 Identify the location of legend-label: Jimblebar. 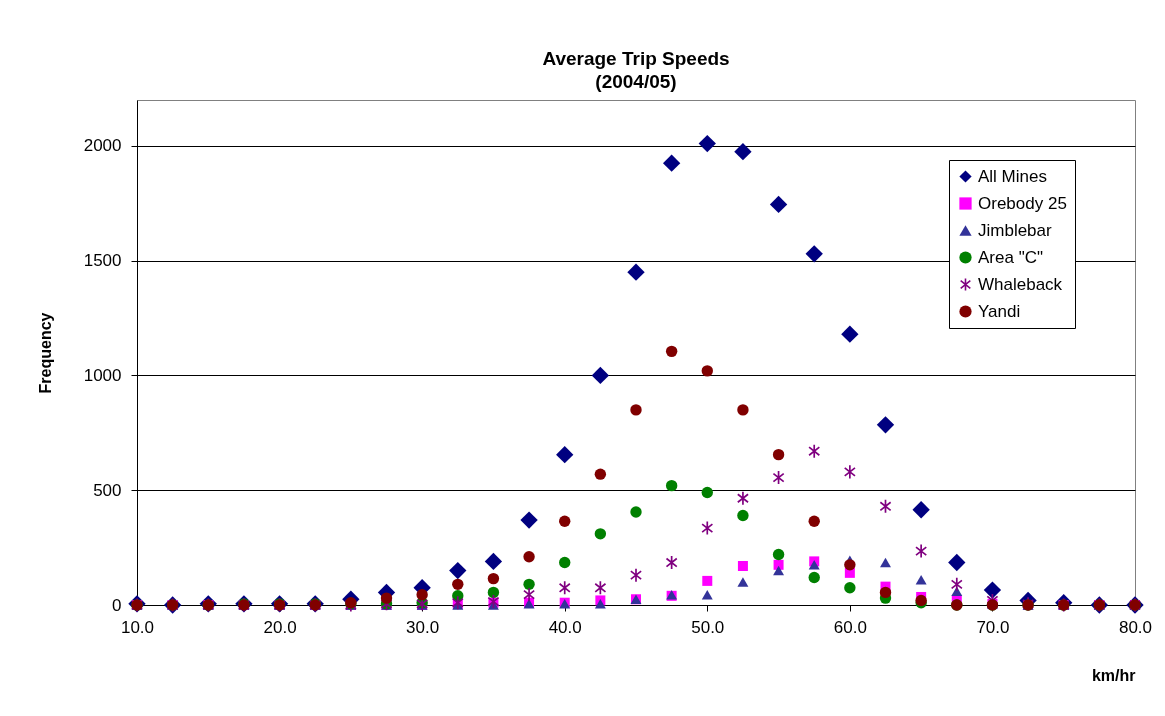
(1015, 230).